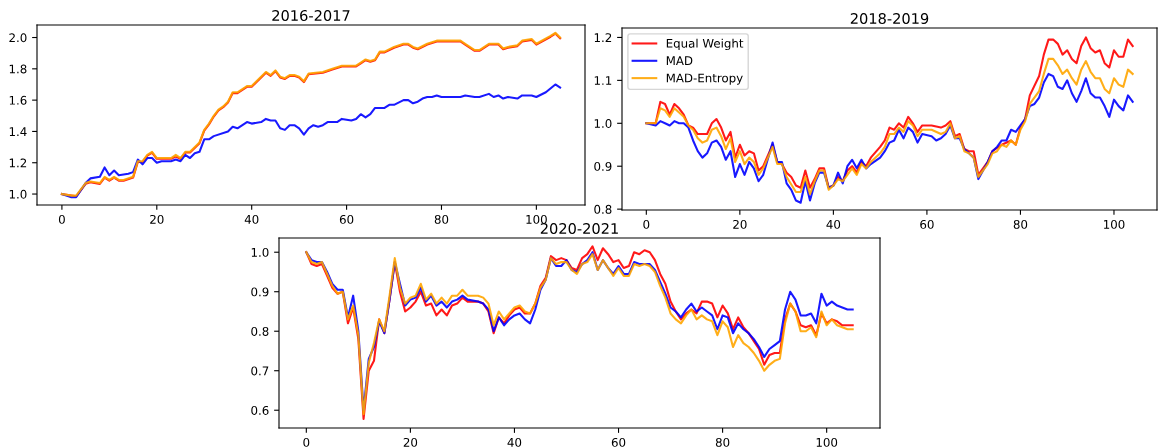 This screenshot has width=1161, height=448. I want to click on y-tick-label: 1.4, so click(18, 131).